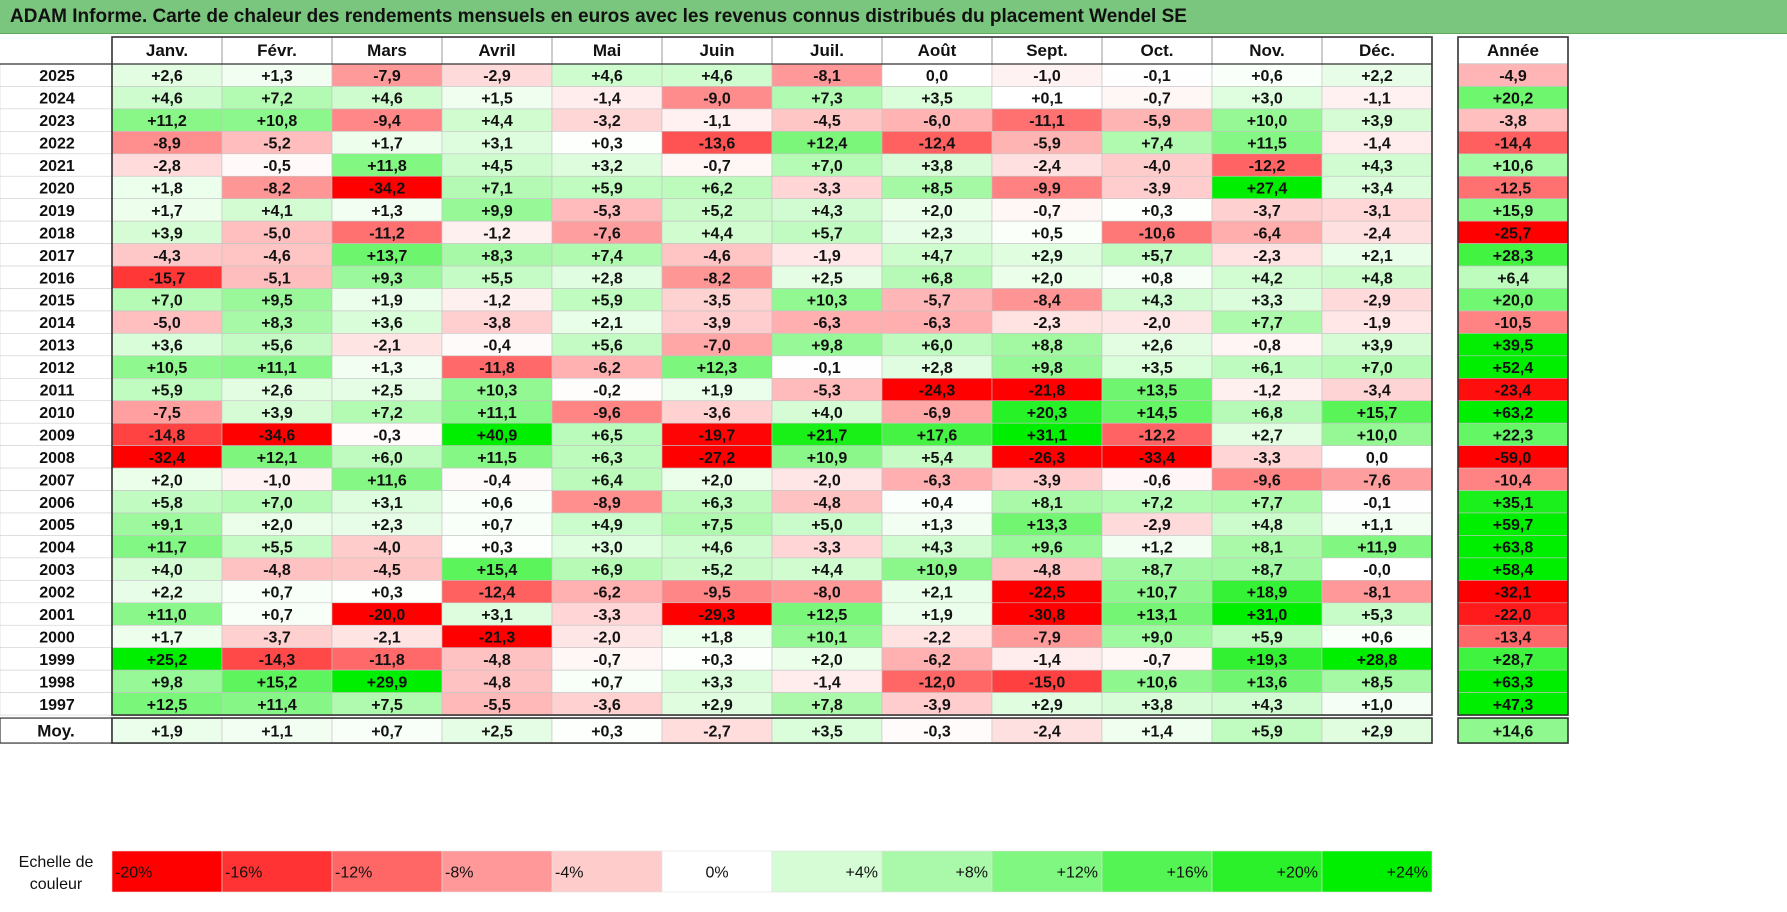 The image size is (1787, 912). What do you see at coordinates (1157, 256) in the screenshot?
I see `cell-value: +5,7` at bounding box center [1157, 256].